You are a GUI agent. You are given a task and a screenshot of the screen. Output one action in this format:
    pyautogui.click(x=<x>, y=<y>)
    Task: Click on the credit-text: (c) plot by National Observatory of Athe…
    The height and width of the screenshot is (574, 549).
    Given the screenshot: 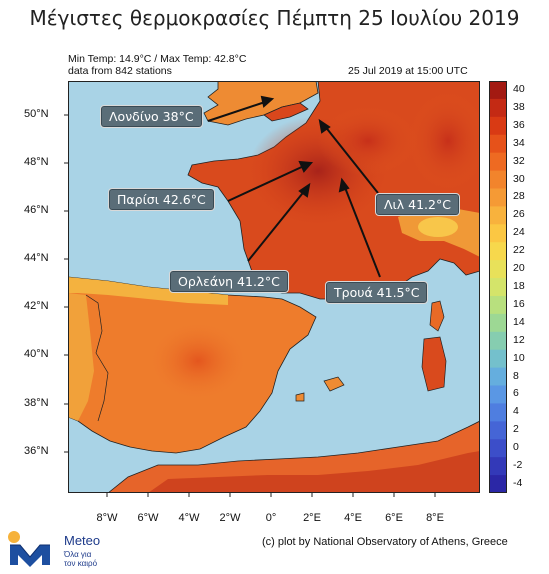 What is the action you would take?
    pyautogui.click(x=385, y=542)
    